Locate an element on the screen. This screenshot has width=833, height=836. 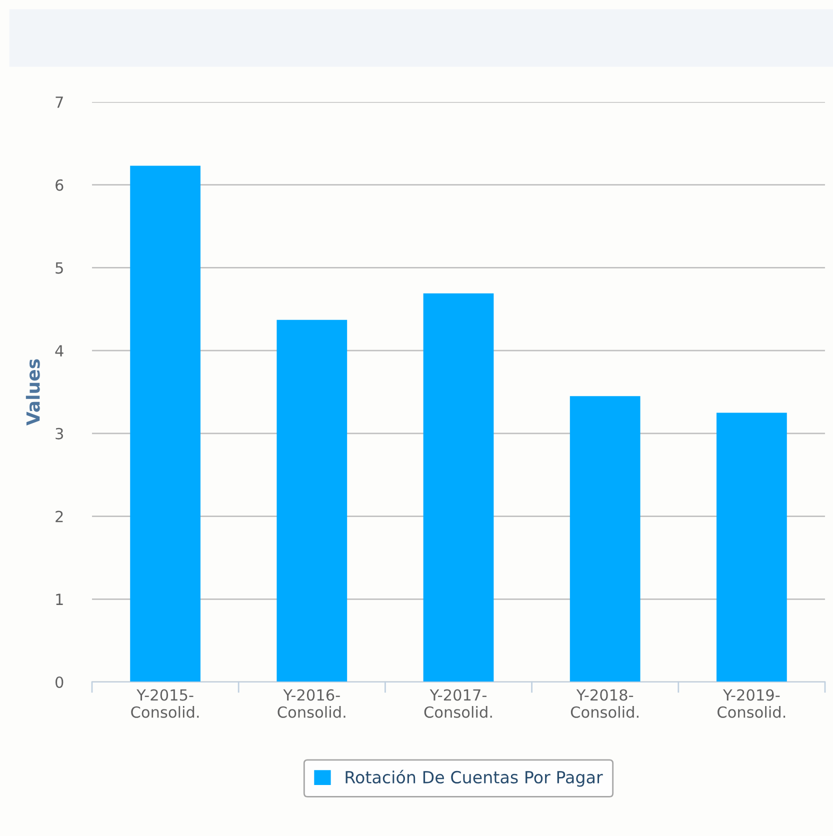
y-tick-label: 4 is located at coordinates (59, 350).